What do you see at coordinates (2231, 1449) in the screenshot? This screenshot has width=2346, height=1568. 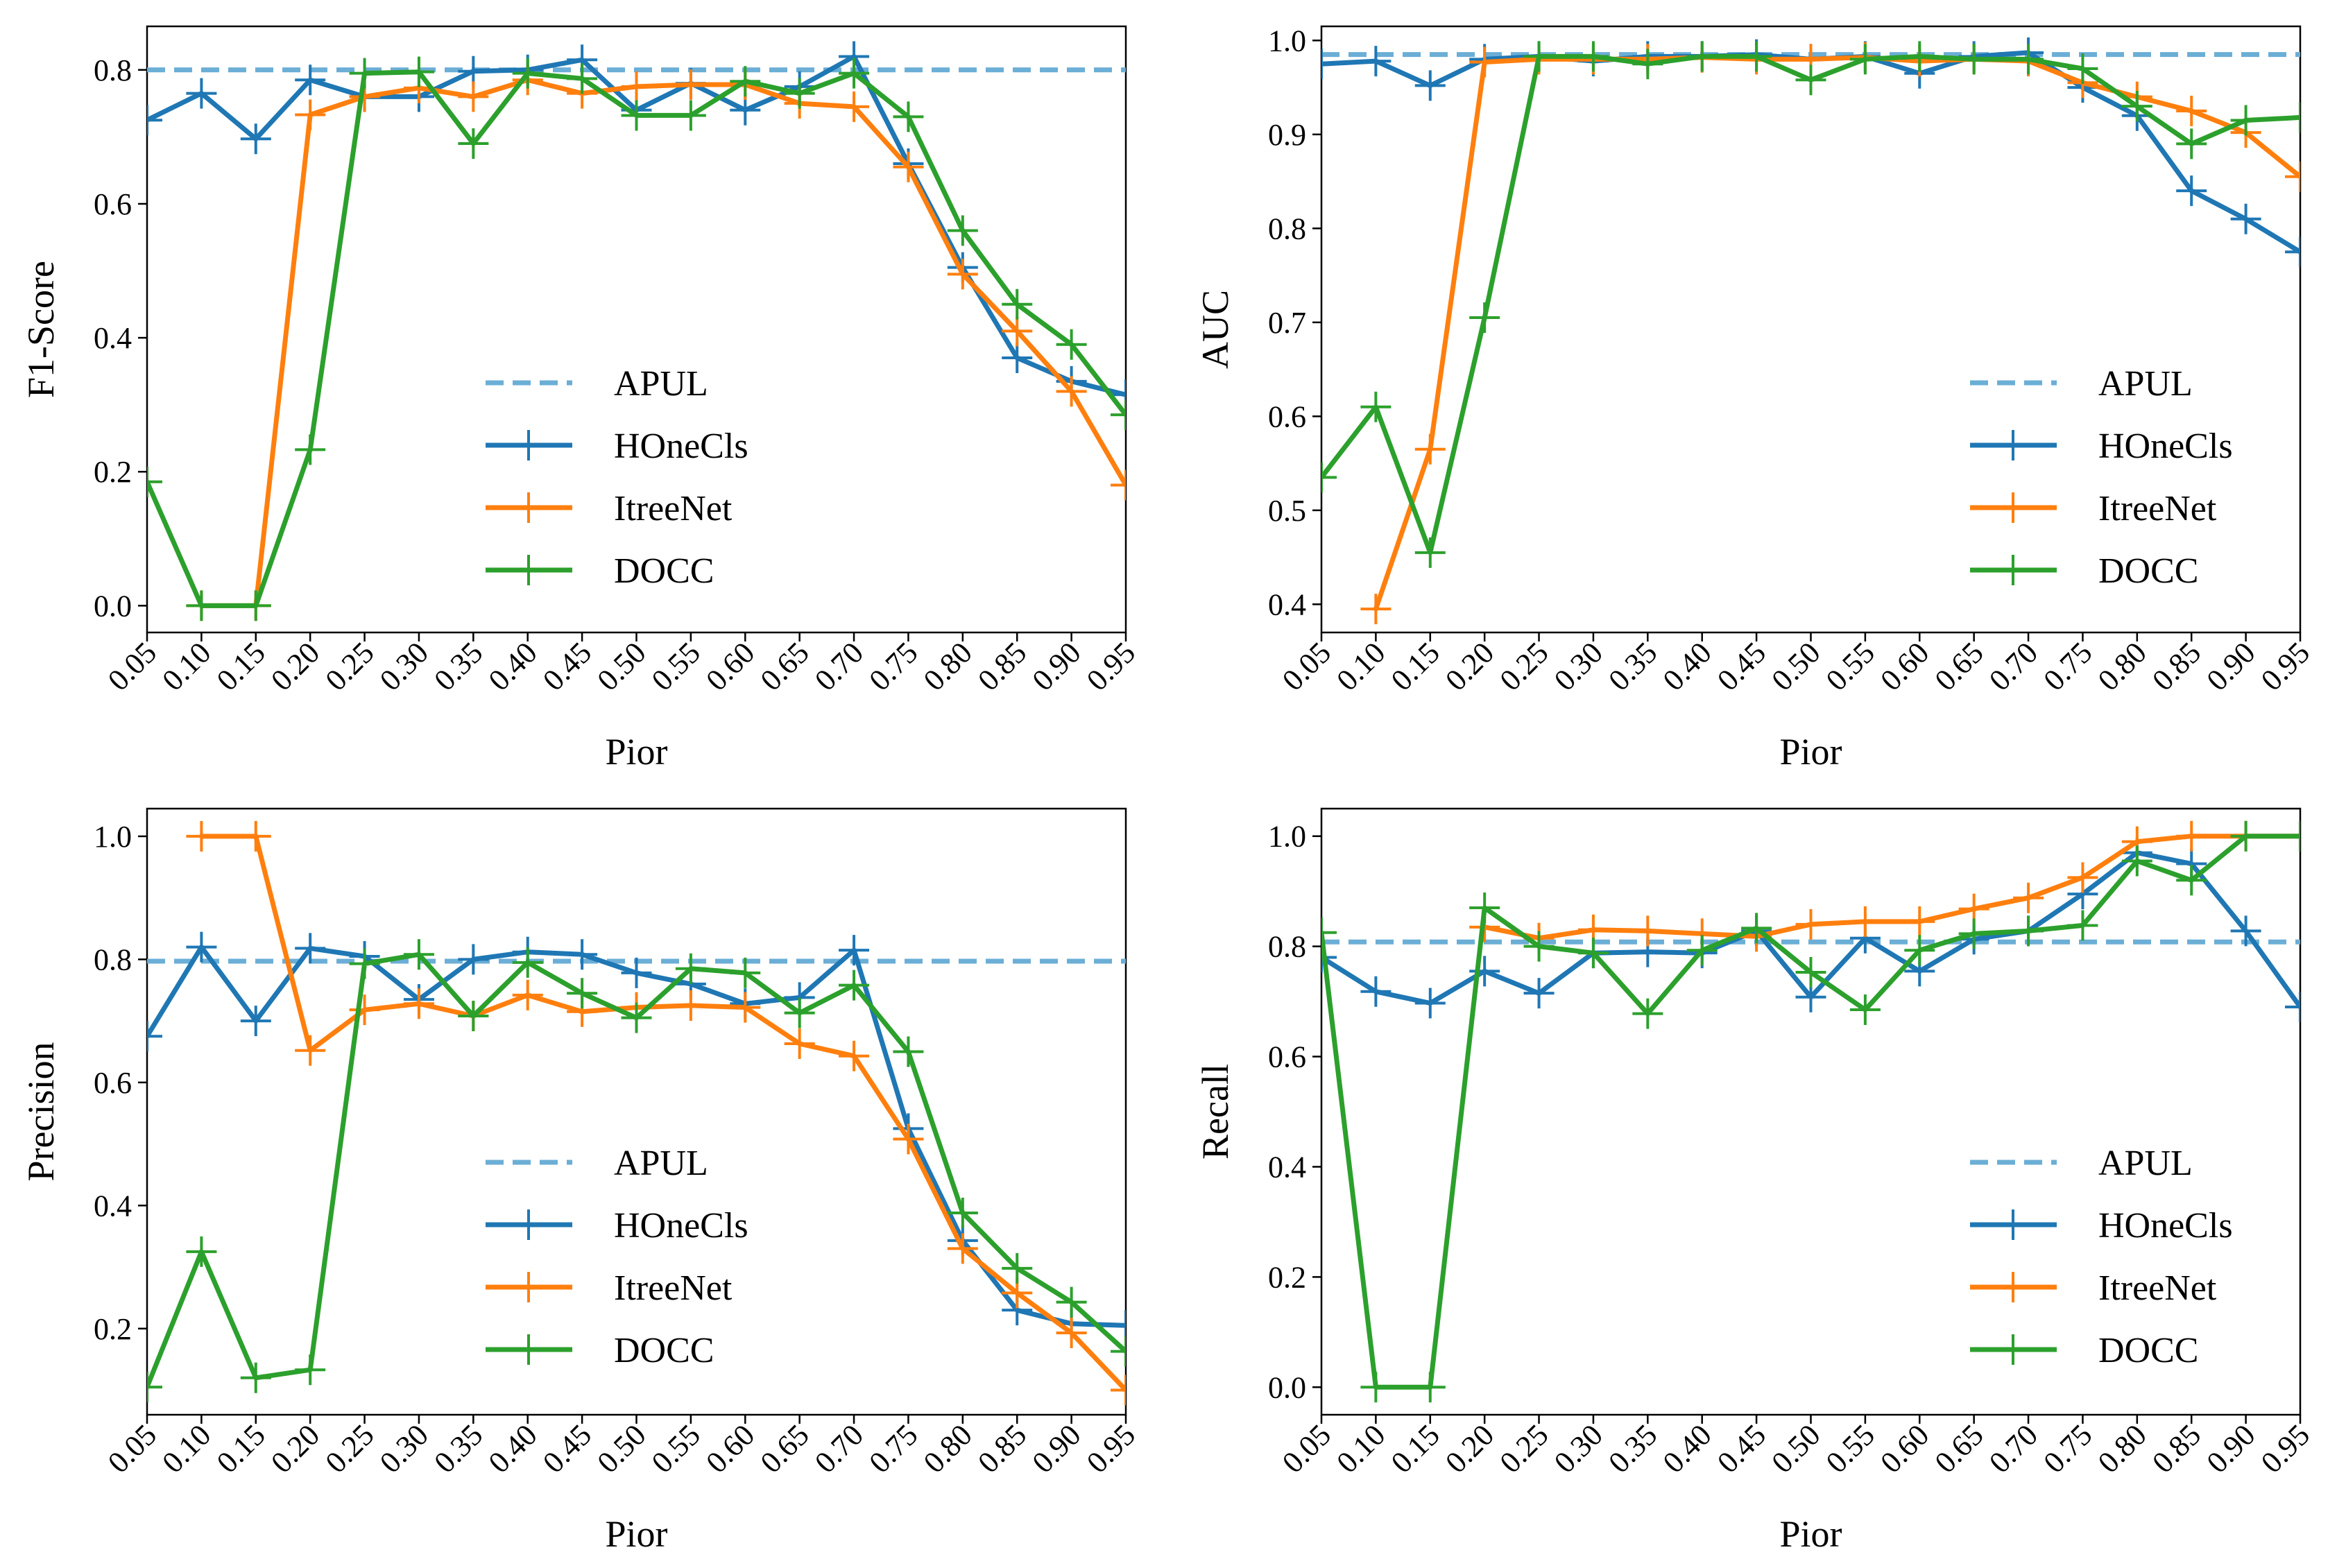 I see `x-tick-label: 0.90` at bounding box center [2231, 1449].